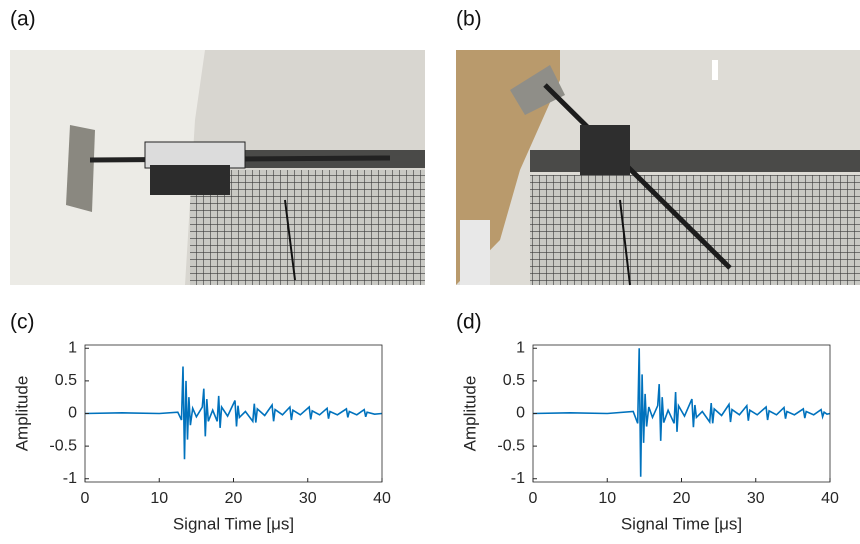 The image size is (860, 544). I want to click on panel-label: (d), so click(469, 322).